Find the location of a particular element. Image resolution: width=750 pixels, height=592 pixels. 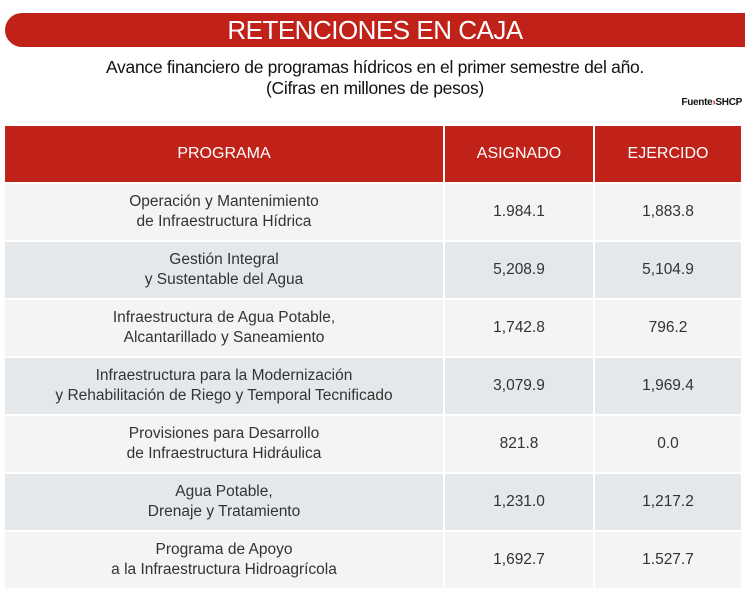

ejercido-cell: 5,104.9 is located at coordinates (668, 270).